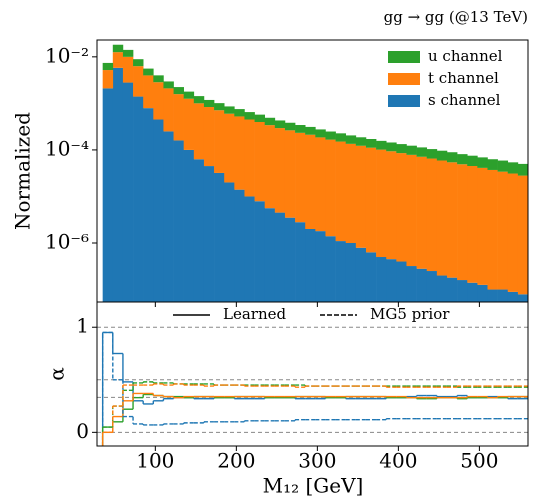 This screenshot has height=503, width=548. What do you see at coordinates (465, 56) in the screenshot?
I see `legend-label: u channel` at bounding box center [465, 56].